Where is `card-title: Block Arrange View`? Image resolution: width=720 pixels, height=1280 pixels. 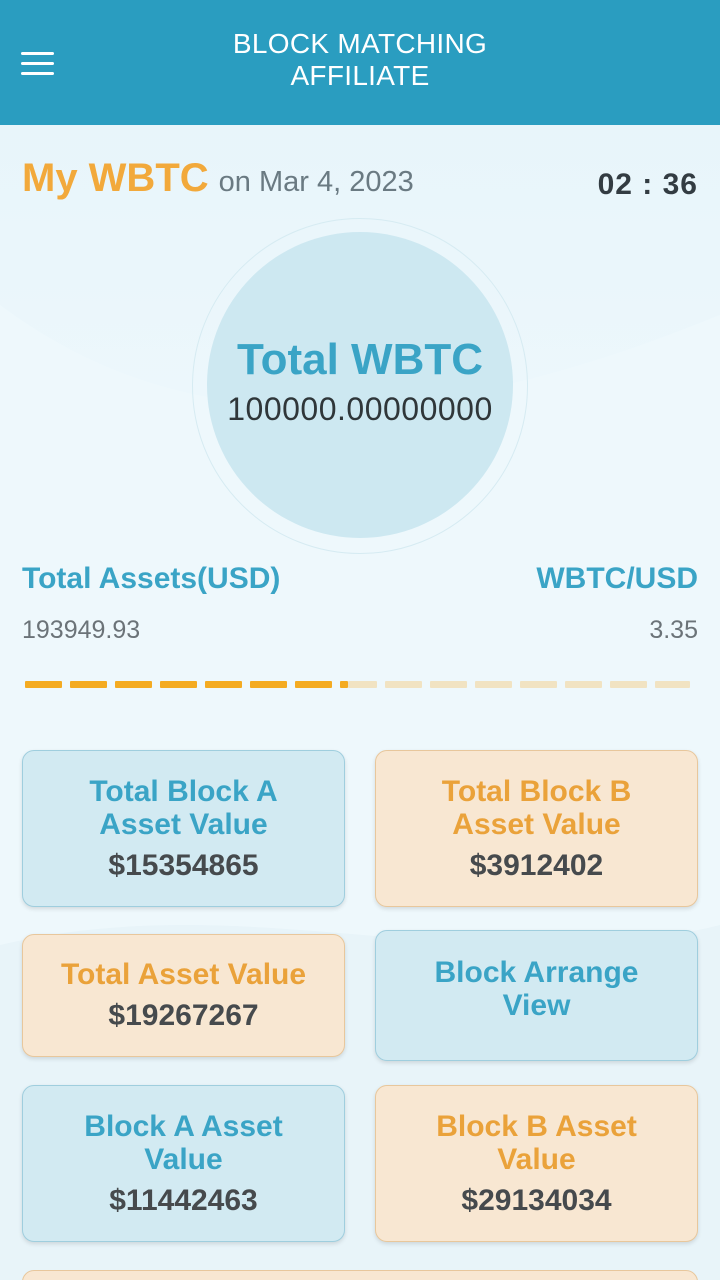 card-title: Block Arrange View is located at coordinates (537, 989).